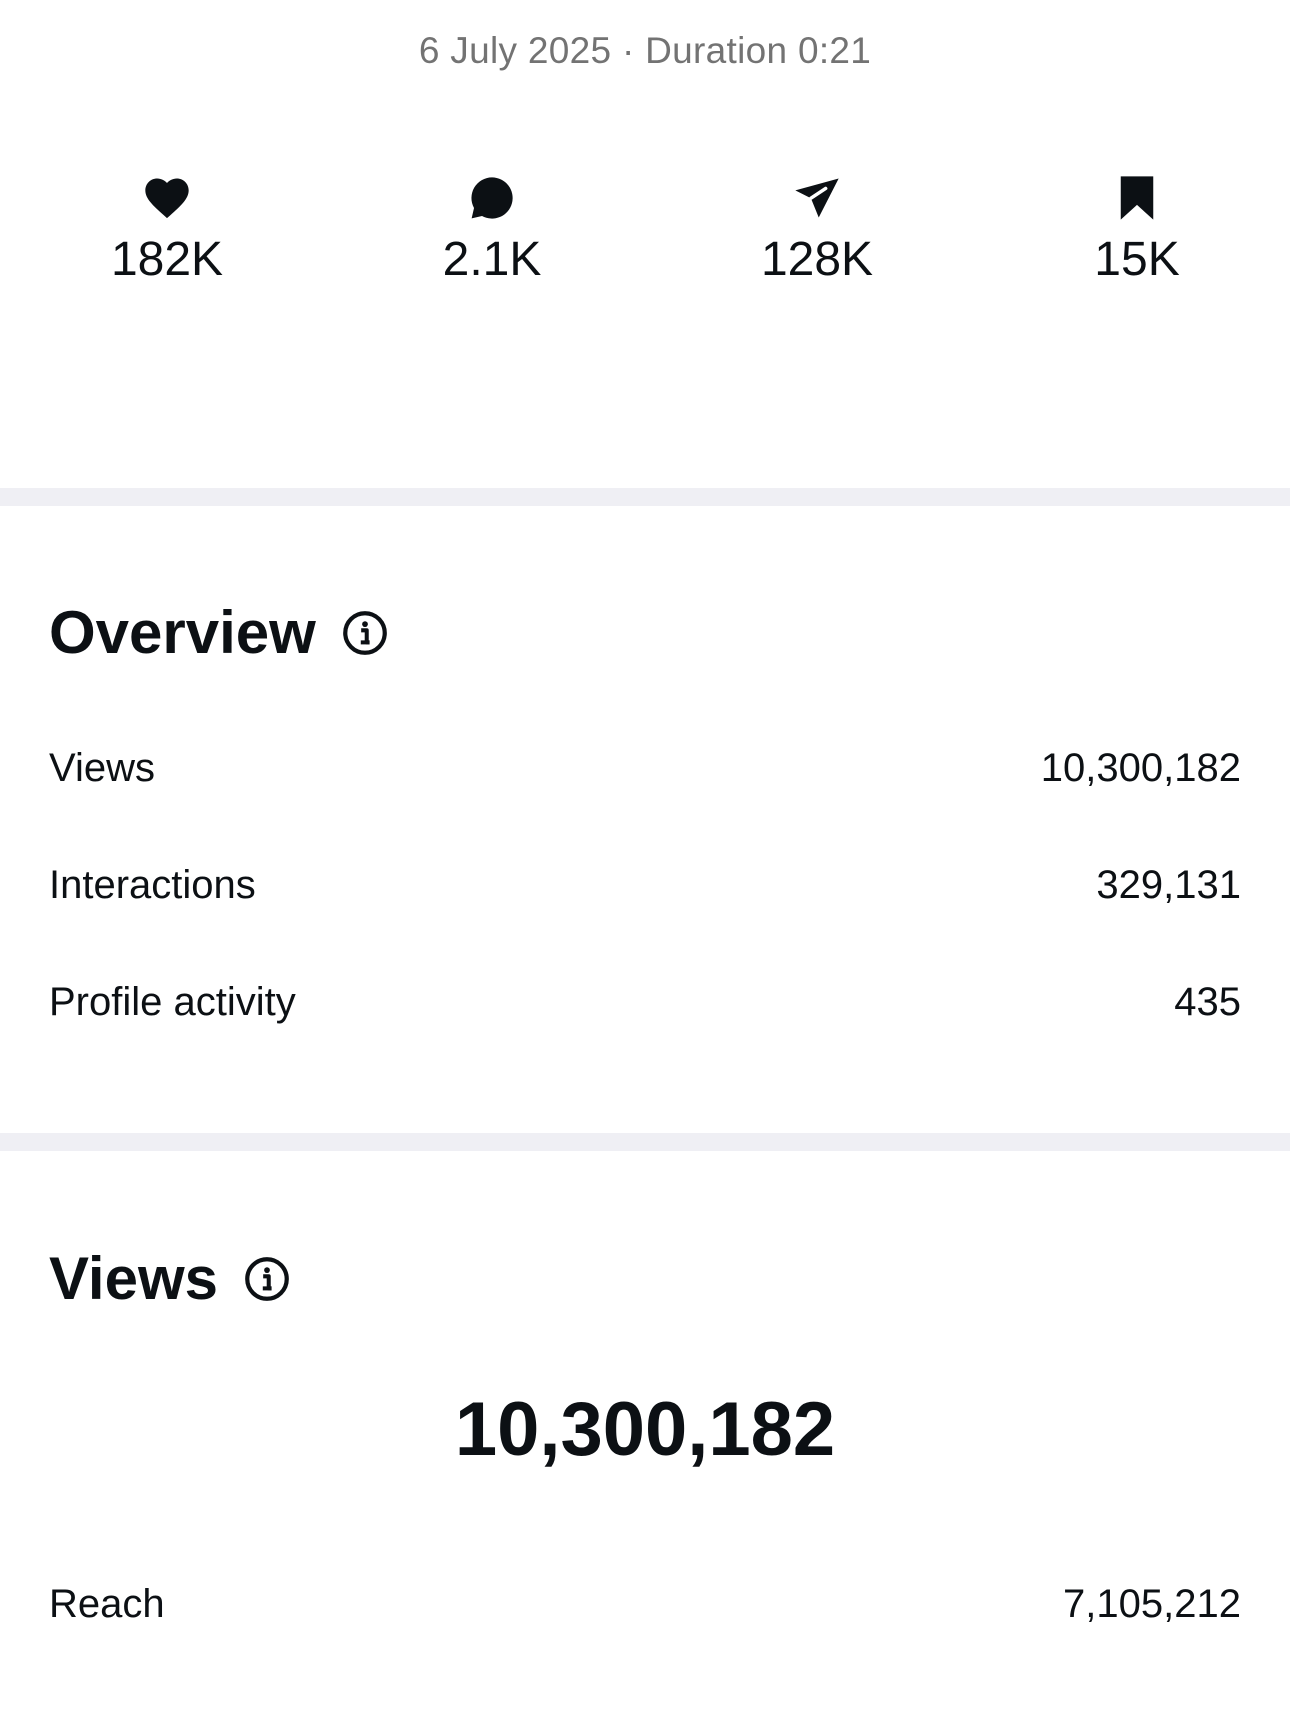 This screenshot has height=1732, width=1290. I want to click on overview-row-value: 435, so click(1207, 1002).